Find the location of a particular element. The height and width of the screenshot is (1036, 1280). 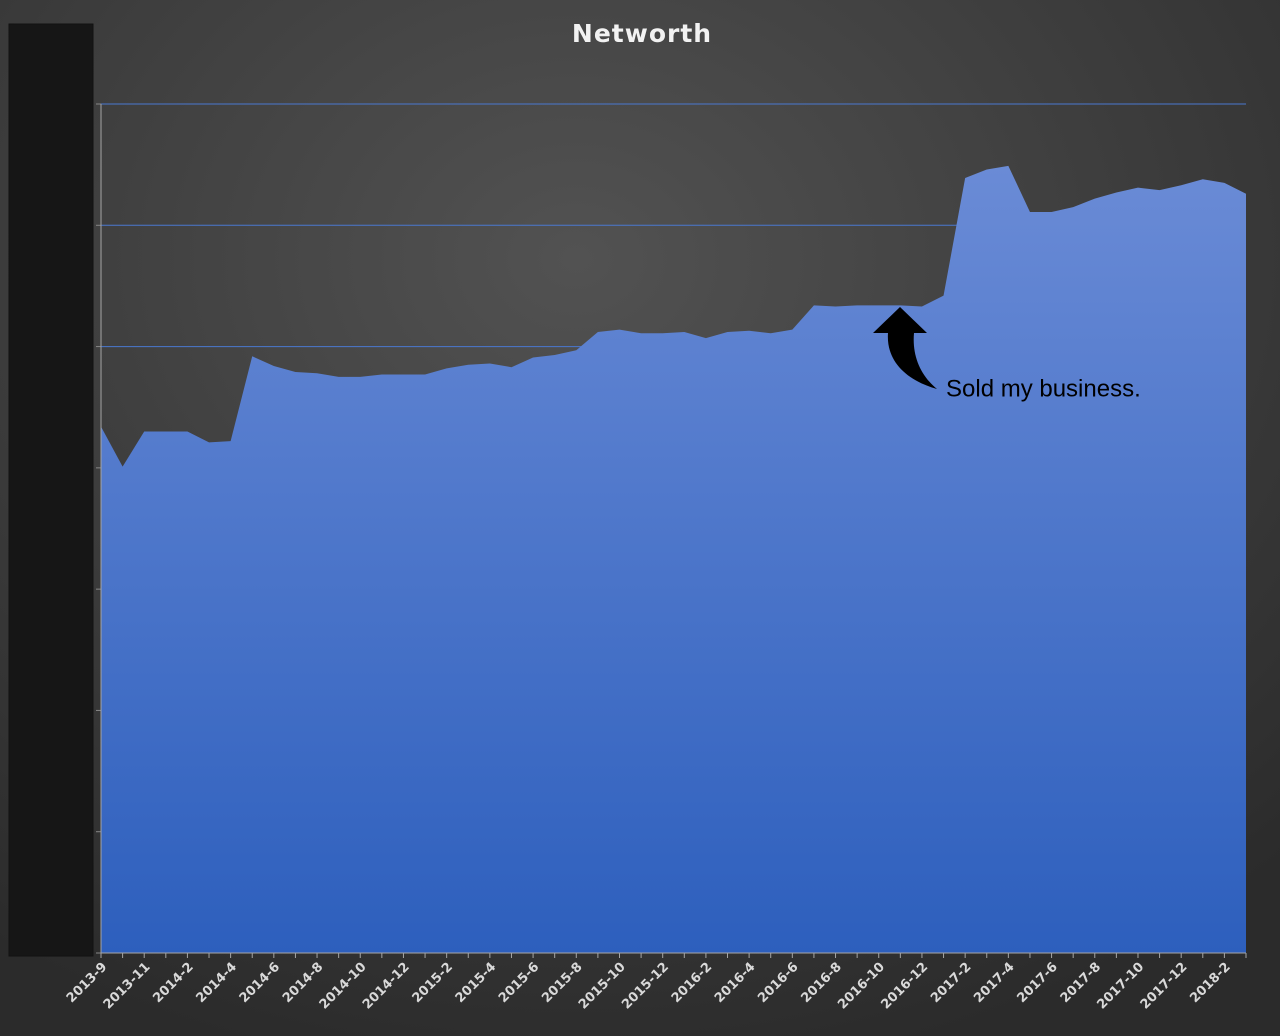

annotation: Sold my business. is located at coordinates (1043, 388).